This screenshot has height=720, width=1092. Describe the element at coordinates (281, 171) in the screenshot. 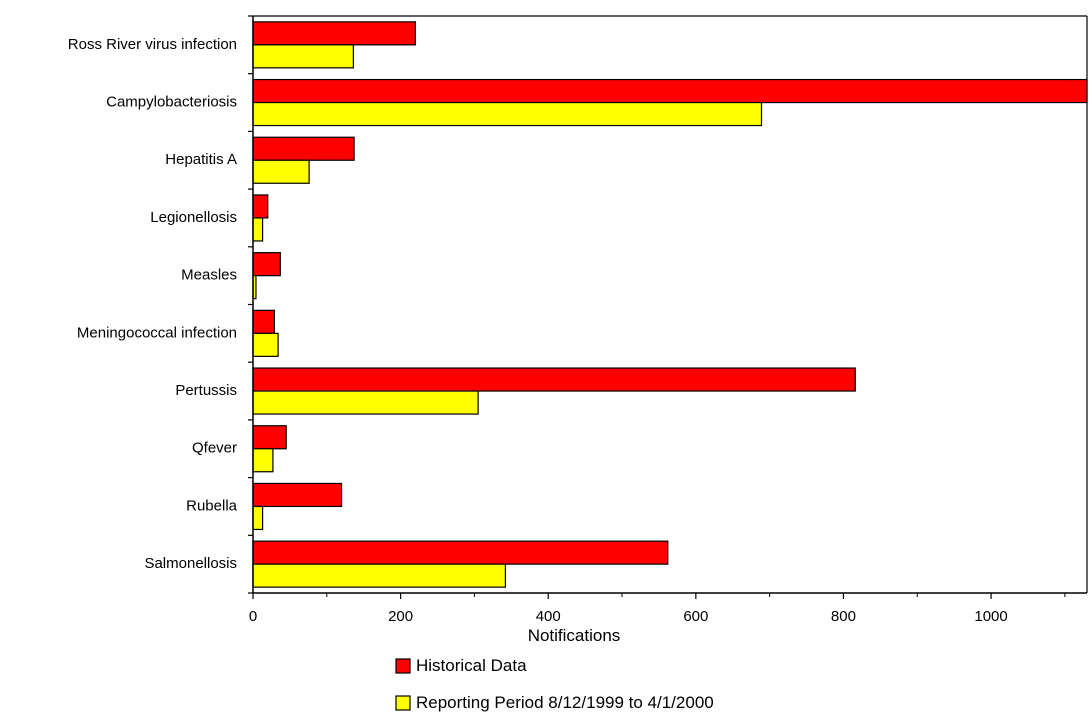

I see `bar-reporting-period-hepatitis-a` at that location.